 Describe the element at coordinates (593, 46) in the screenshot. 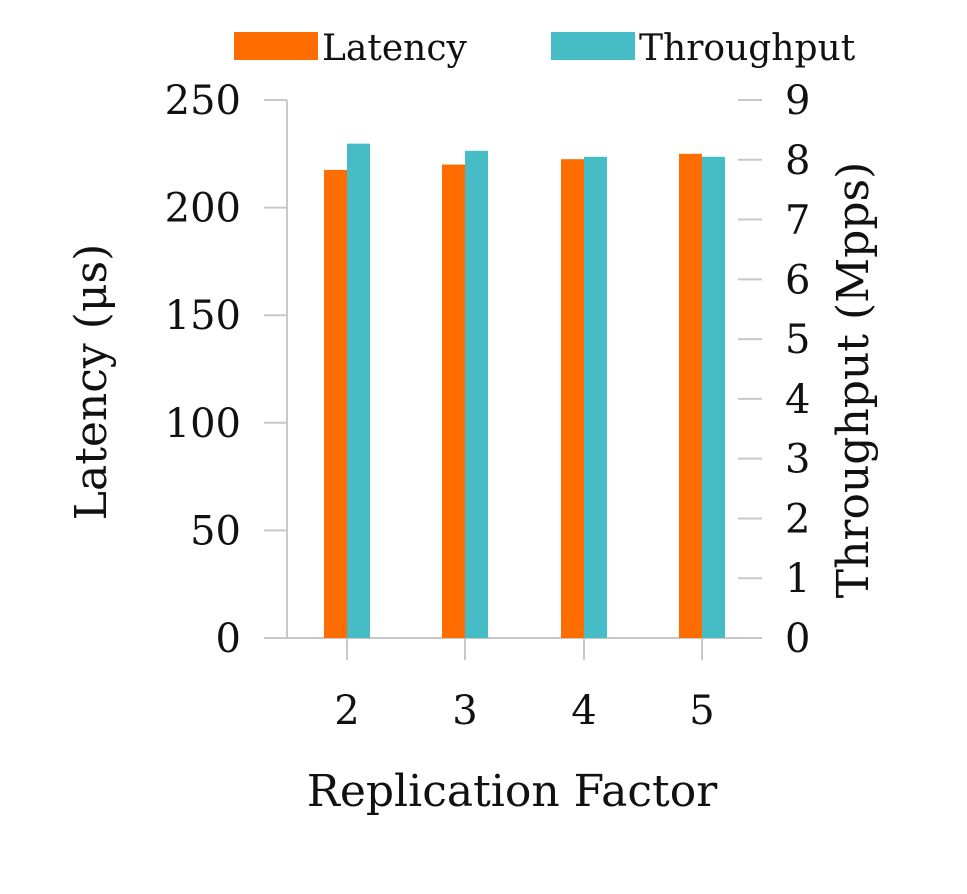

I see `legend-swatch-throughput` at that location.